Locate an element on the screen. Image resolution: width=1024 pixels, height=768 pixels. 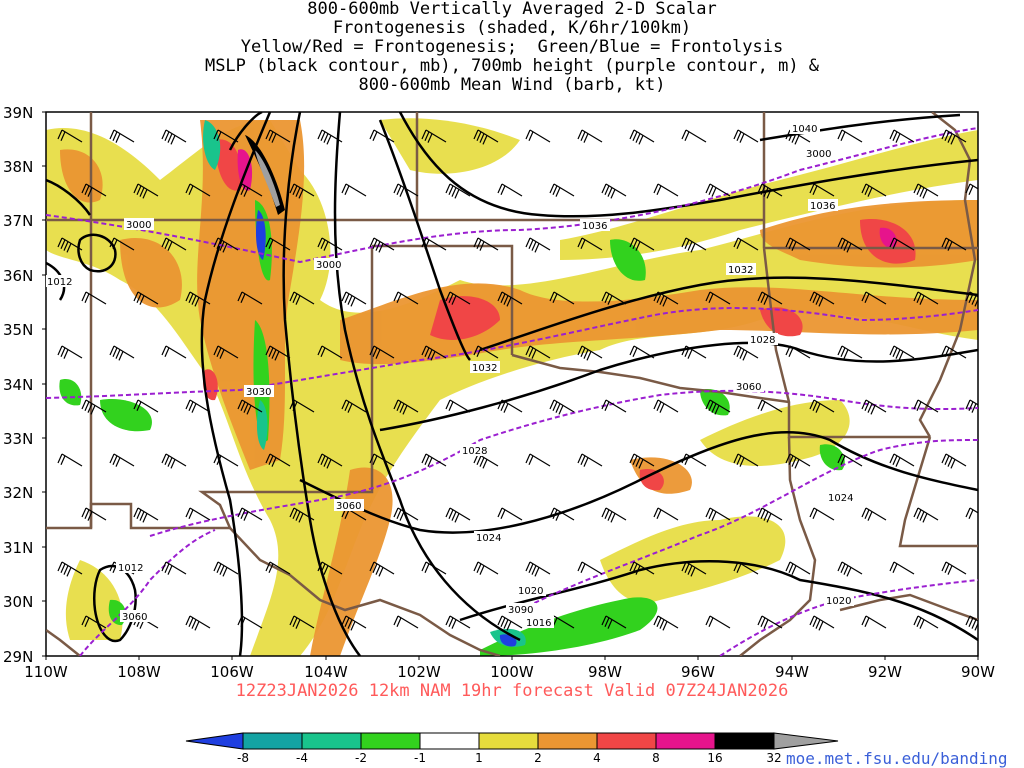
mslp-label-1020-east: 1020 is located at coordinates (838, 601).